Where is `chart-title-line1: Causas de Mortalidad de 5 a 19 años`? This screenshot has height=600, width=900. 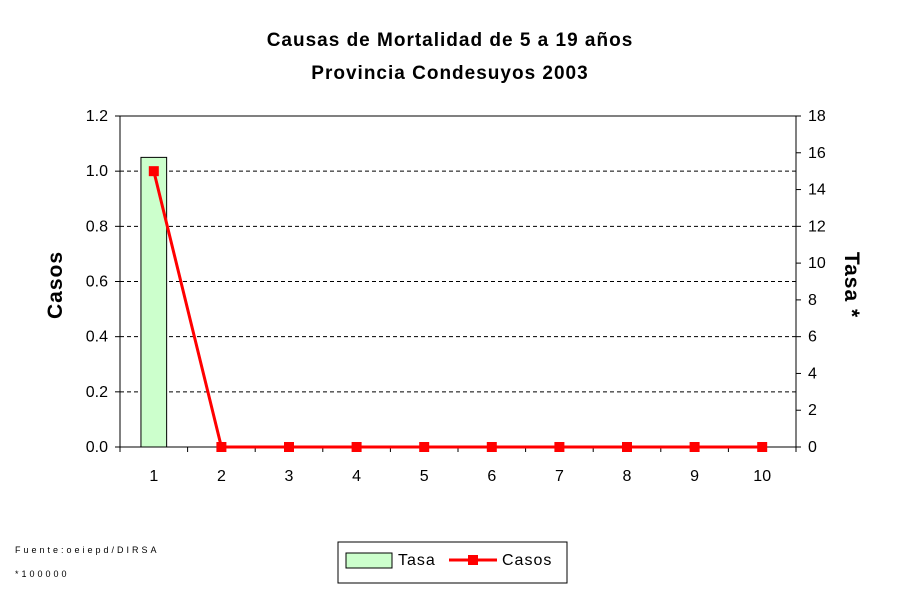 chart-title-line1: Causas de Mortalidad de 5 a 19 años is located at coordinates (450, 40).